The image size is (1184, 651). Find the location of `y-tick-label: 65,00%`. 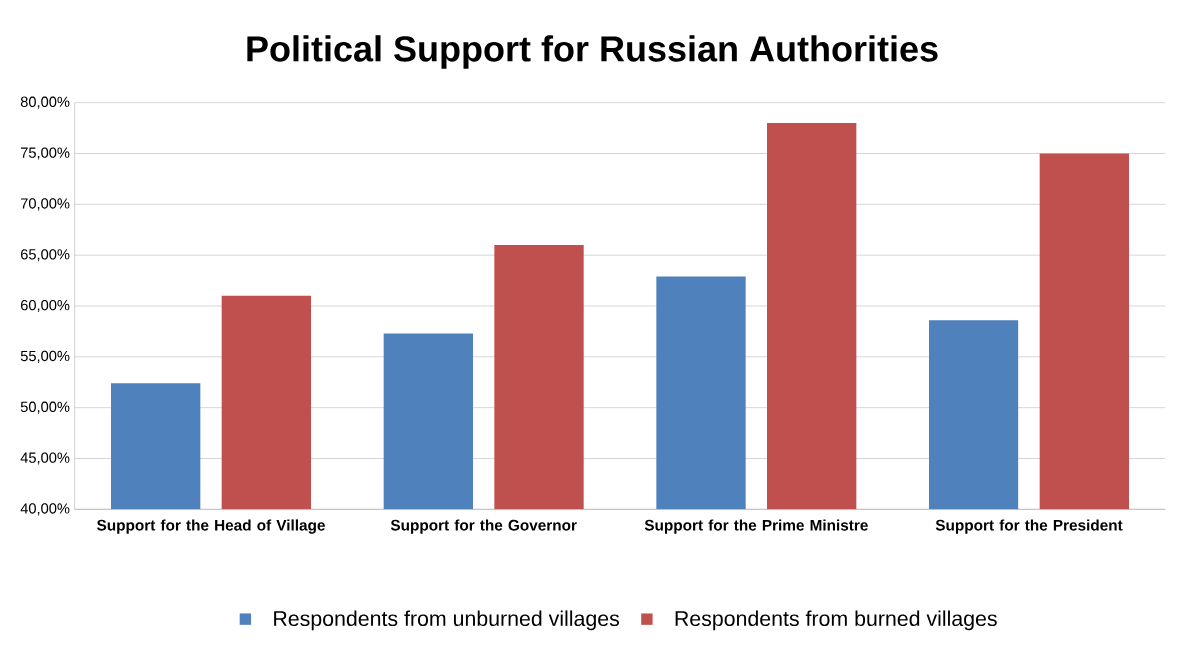

y-tick-label: 65,00% is located at coordinates (45, 255).